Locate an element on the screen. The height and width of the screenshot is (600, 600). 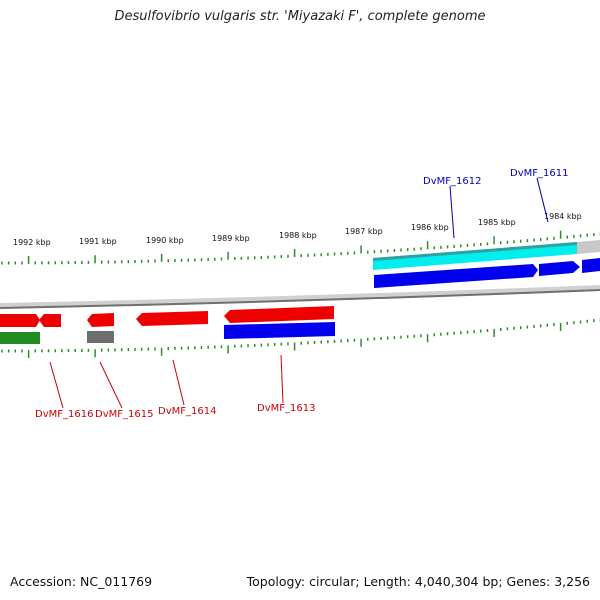
kbp-label: 1988 kbp is located at coordinates (298, 235).